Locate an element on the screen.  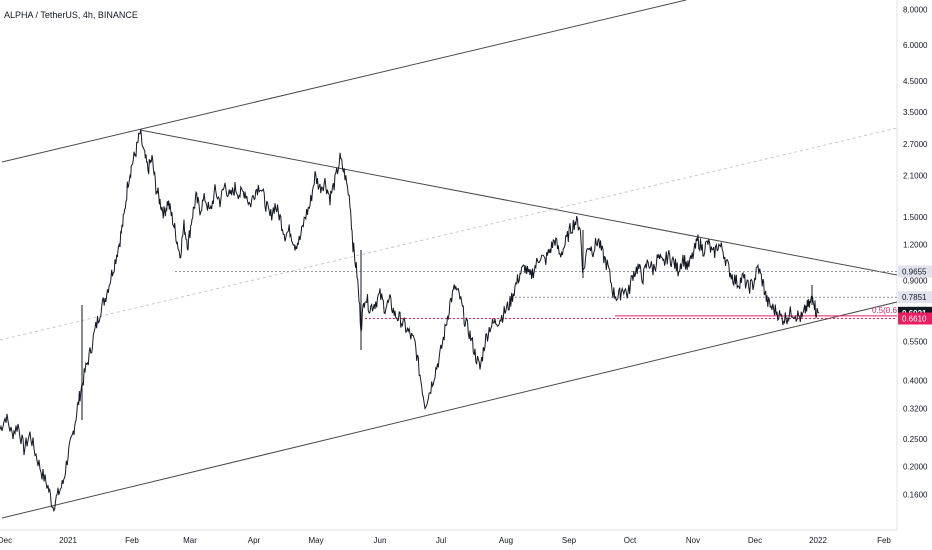
x-tick-label: Jun is located at coordinates (380, 540).